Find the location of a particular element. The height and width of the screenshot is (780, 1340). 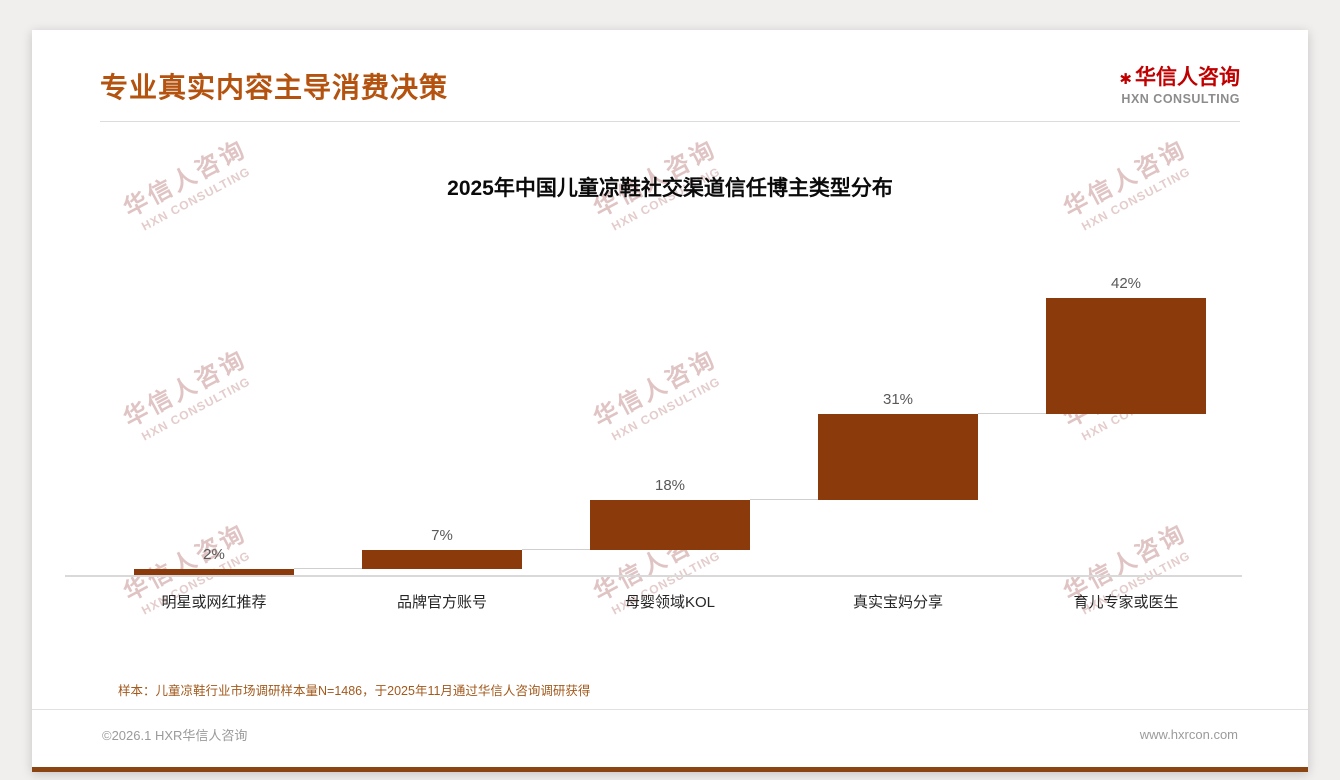

page-title: 专业真实内容主导消费决策 is located at coordinates (274, 87).